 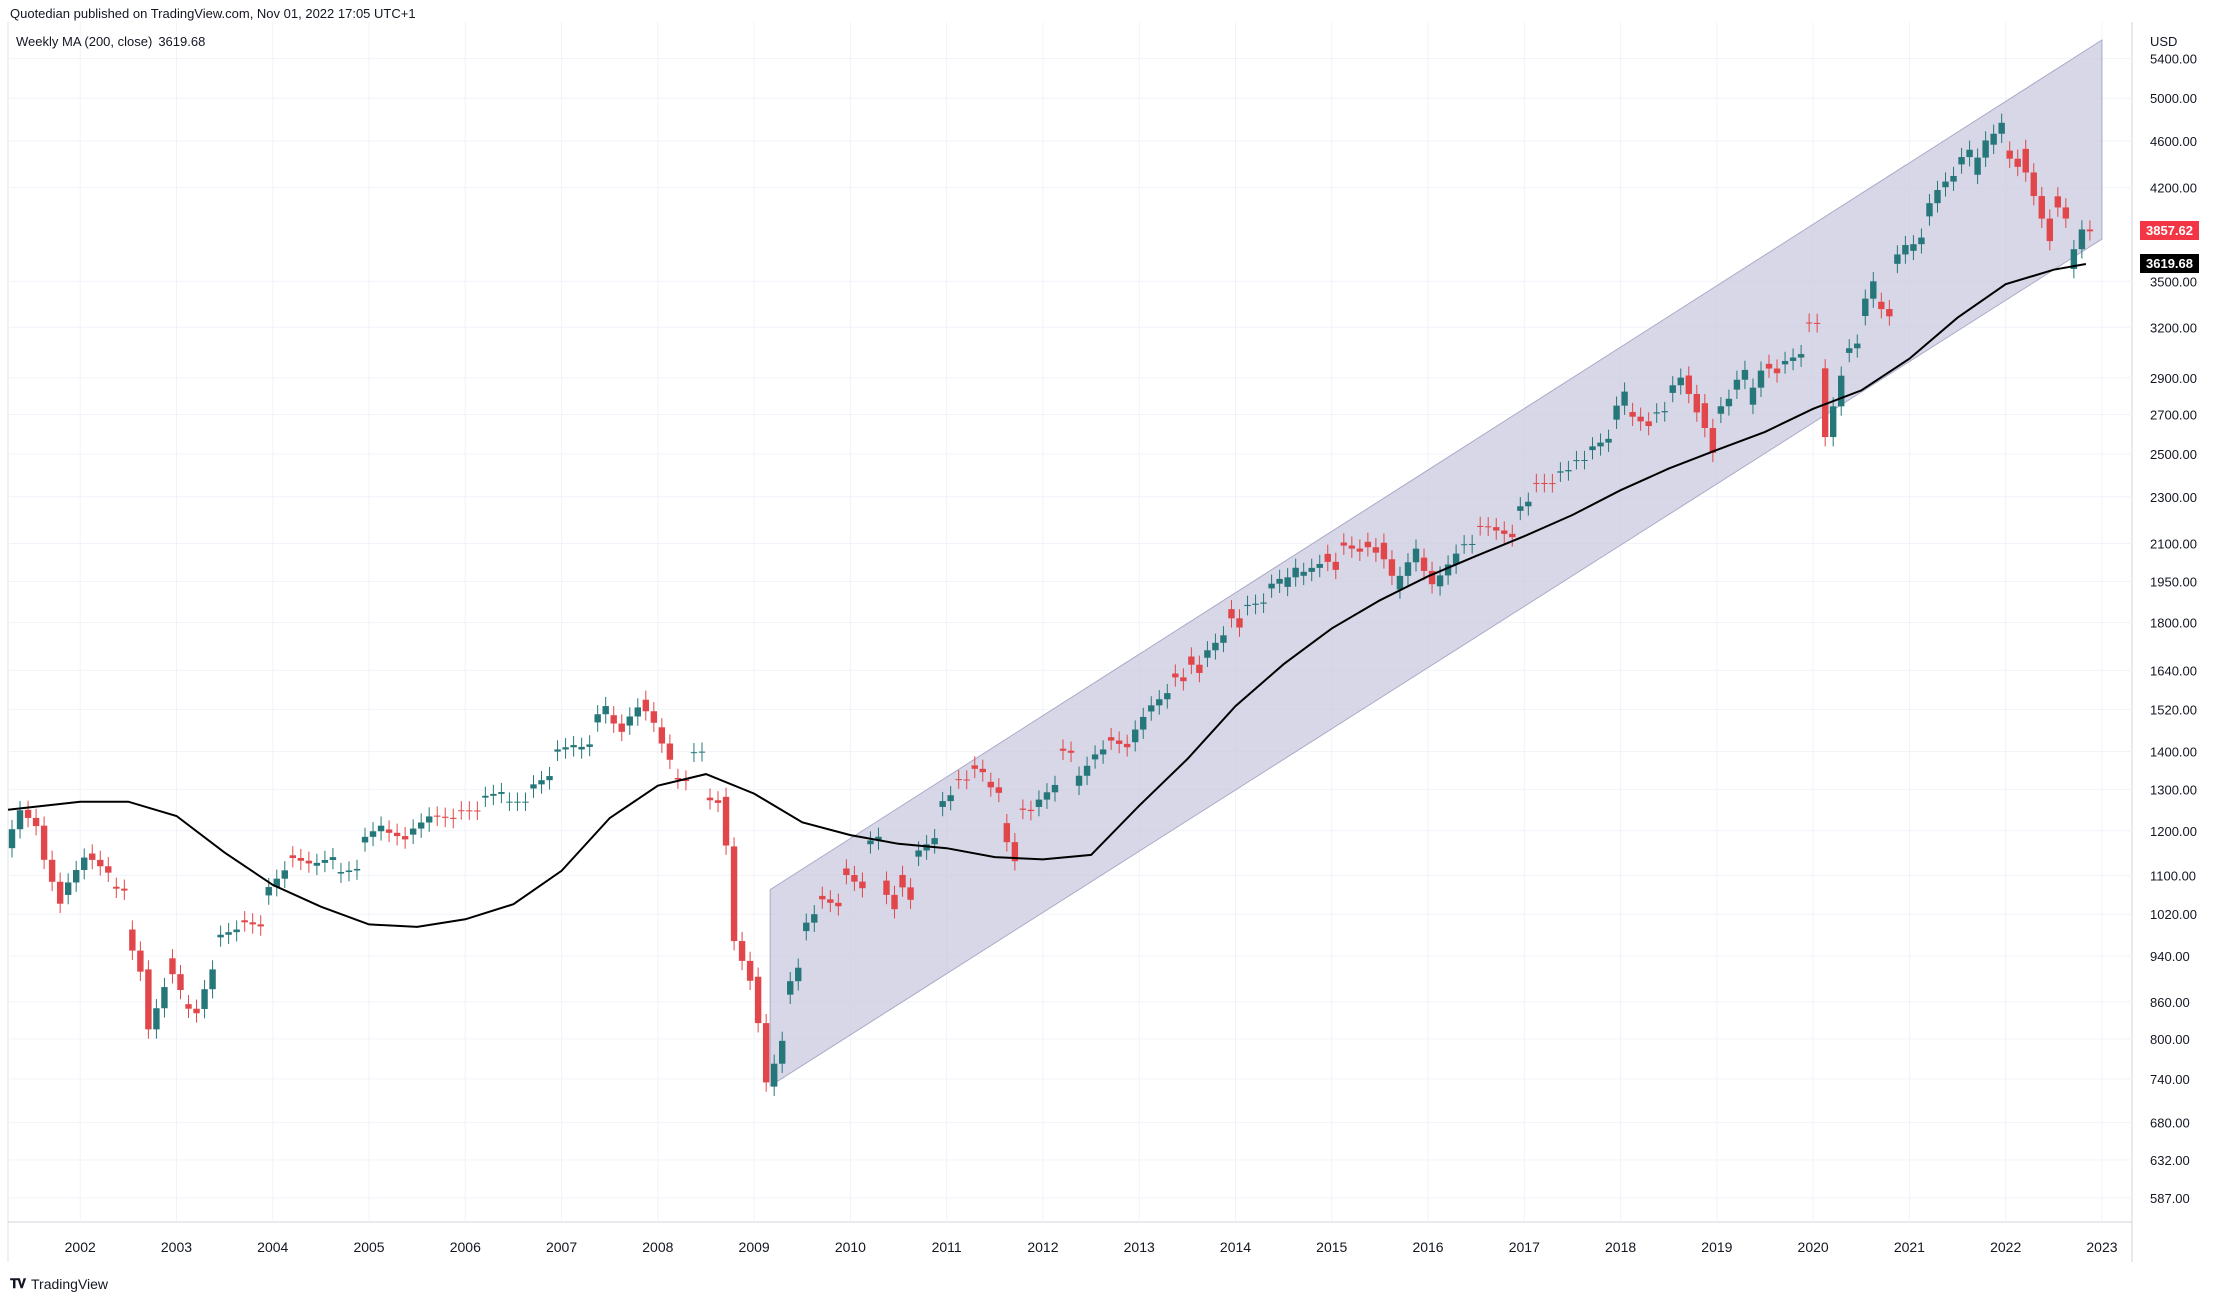 What do you see at coordinates (2173, 544) in the screenshot?
I see `y-tick-label: 2100.00` at bounding box center [2173, 544].